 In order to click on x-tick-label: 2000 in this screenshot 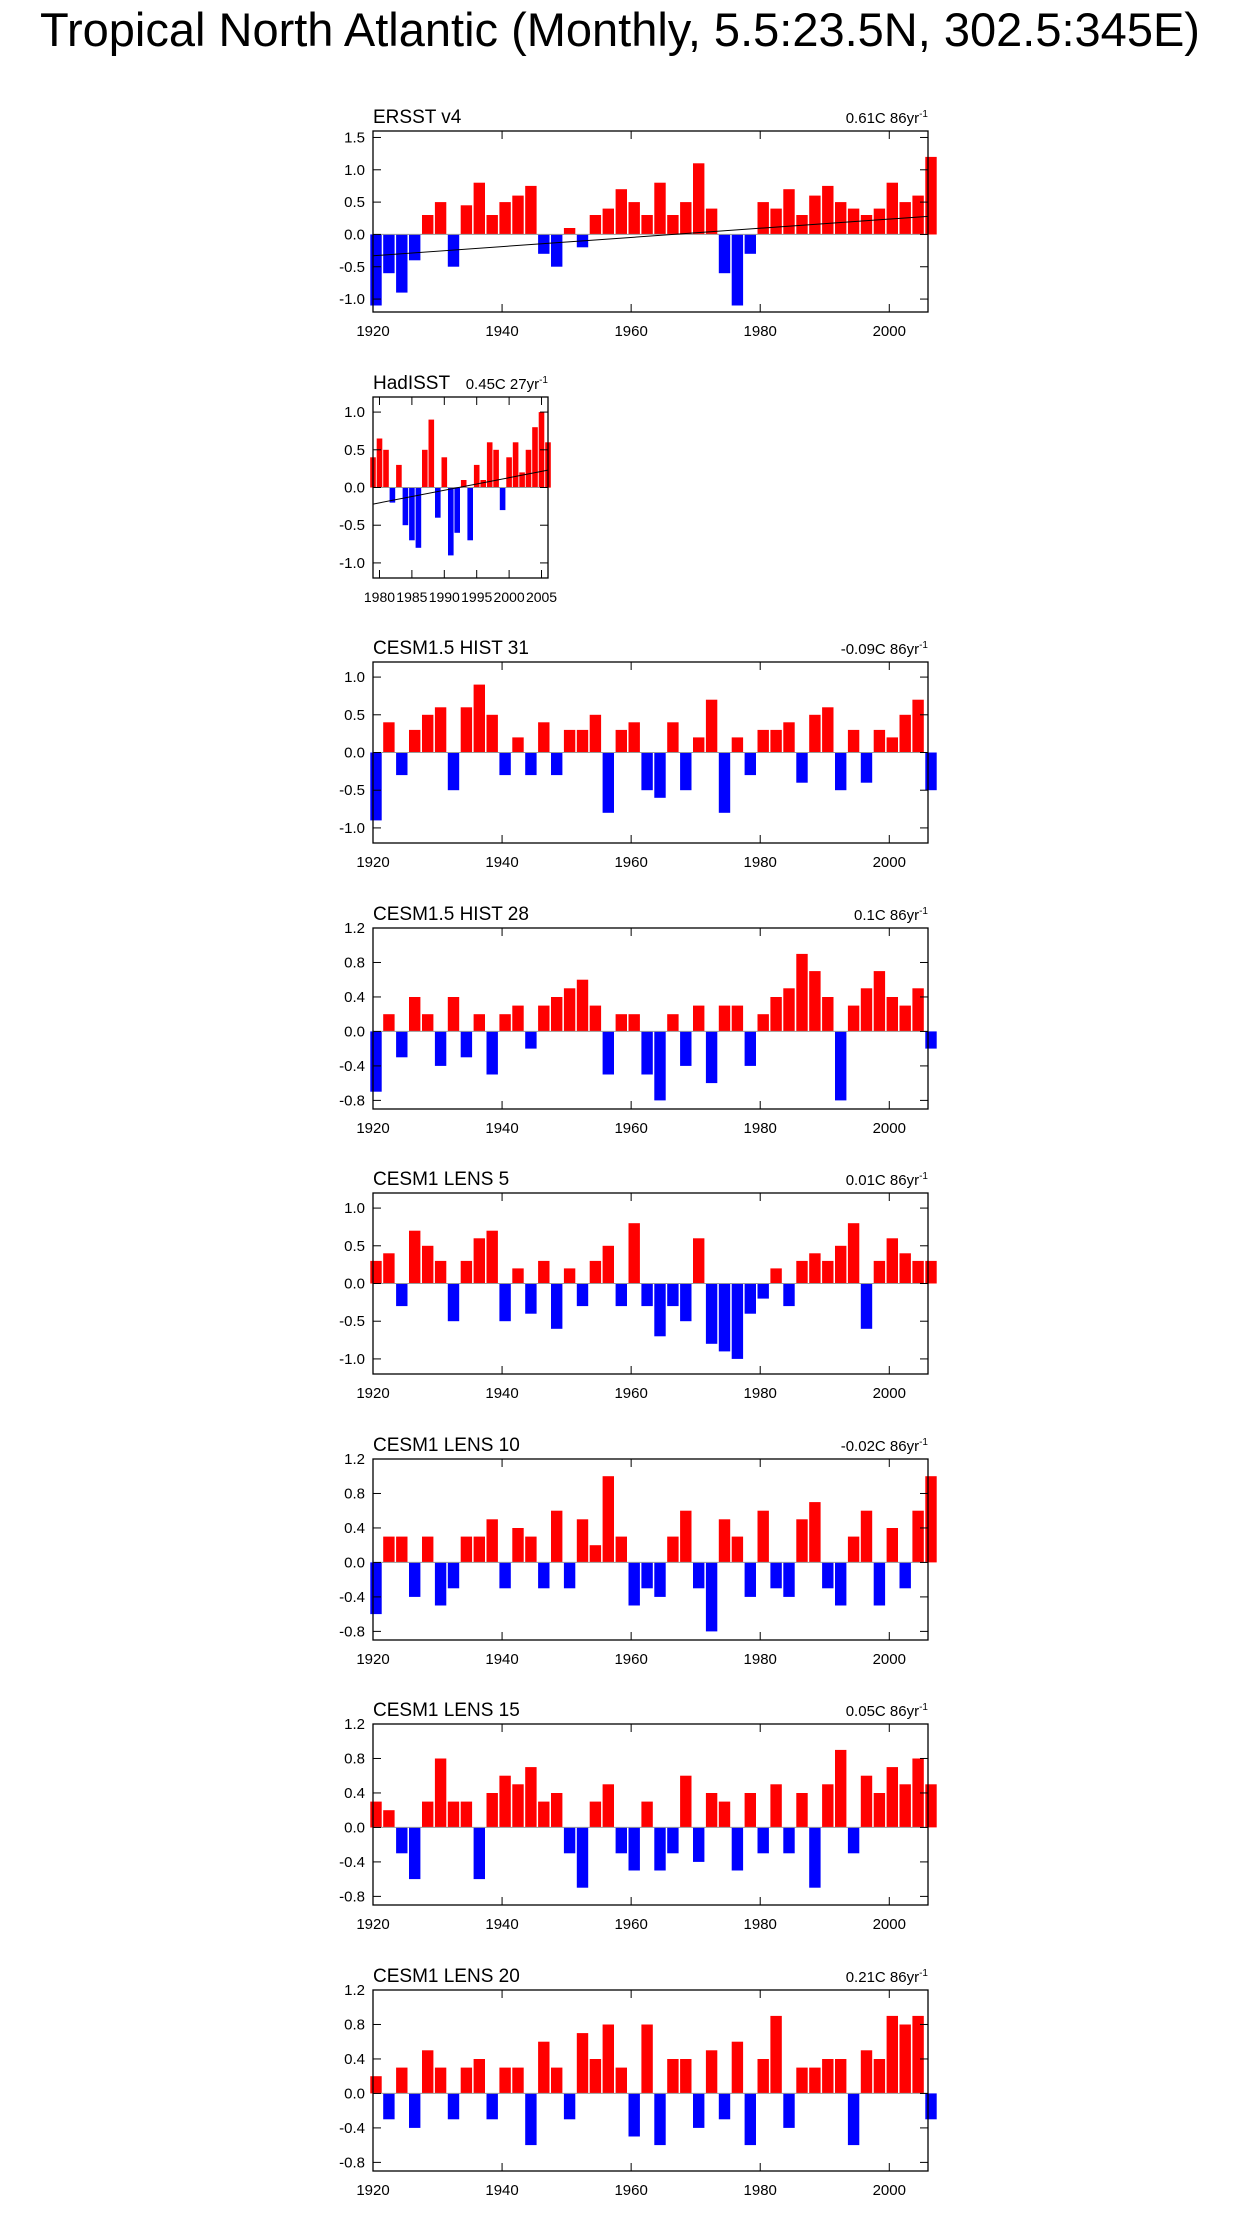, I will do `click(889, 862)`.